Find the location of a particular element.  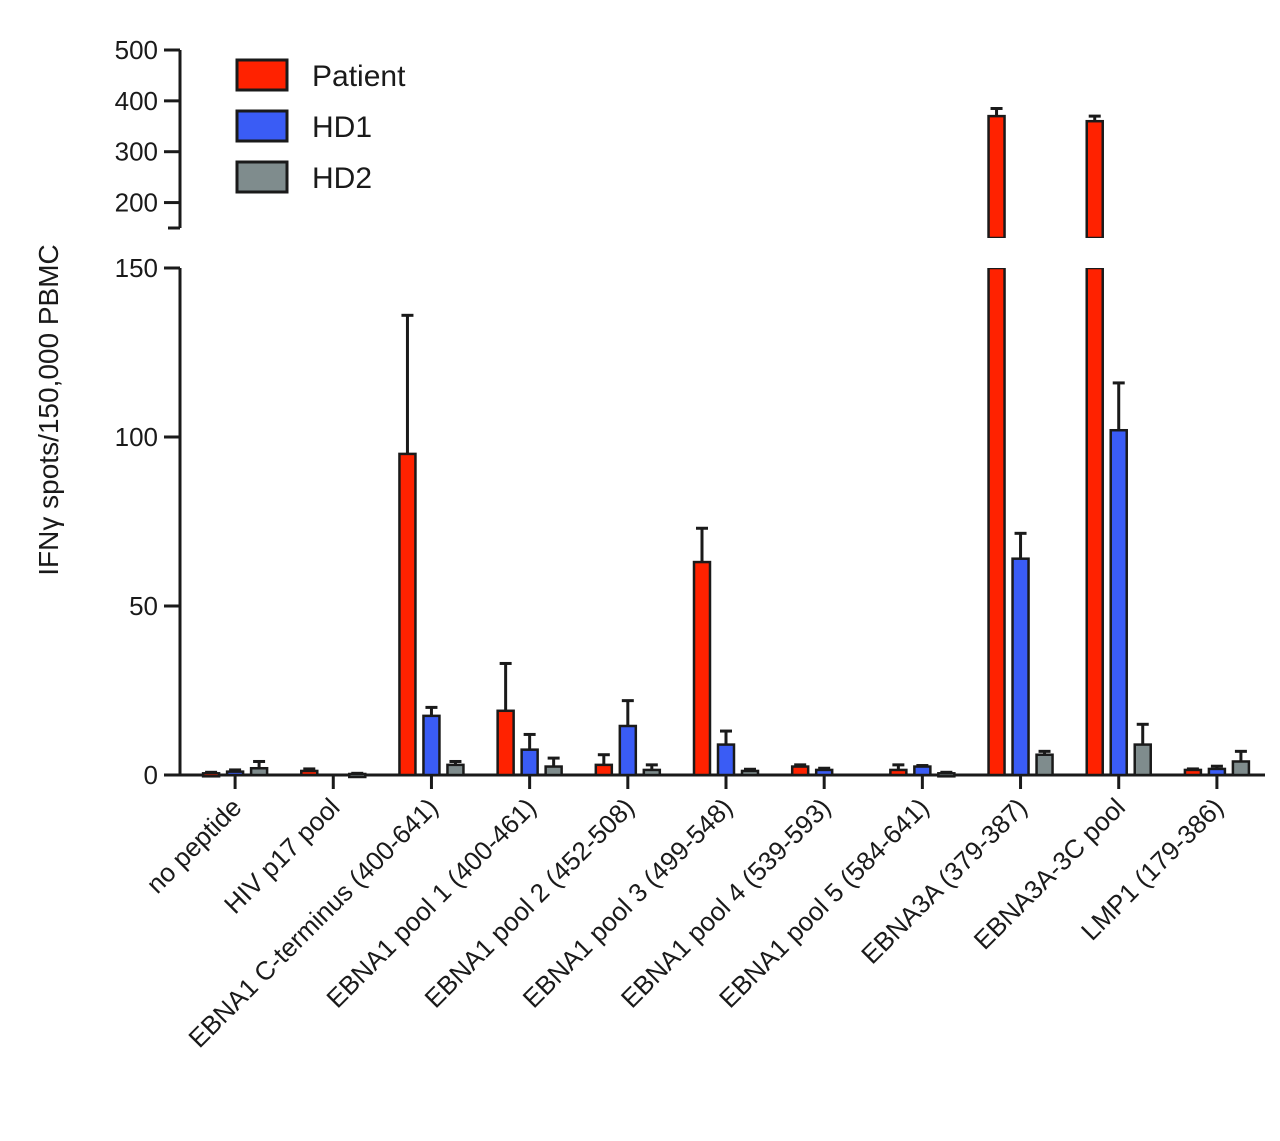

y-tick-label: 200 is located at coordinates (136, 203).